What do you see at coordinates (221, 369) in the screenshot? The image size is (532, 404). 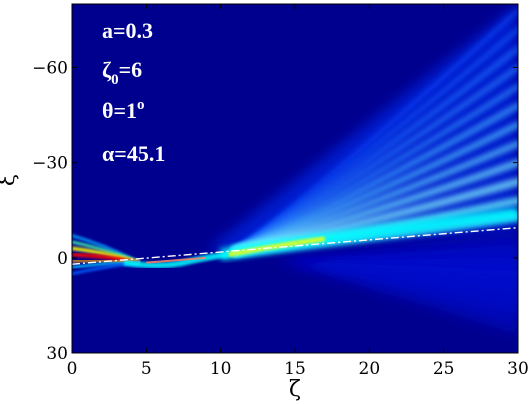 I see `x-tick-label: 10` at bounding box center [221, 369].